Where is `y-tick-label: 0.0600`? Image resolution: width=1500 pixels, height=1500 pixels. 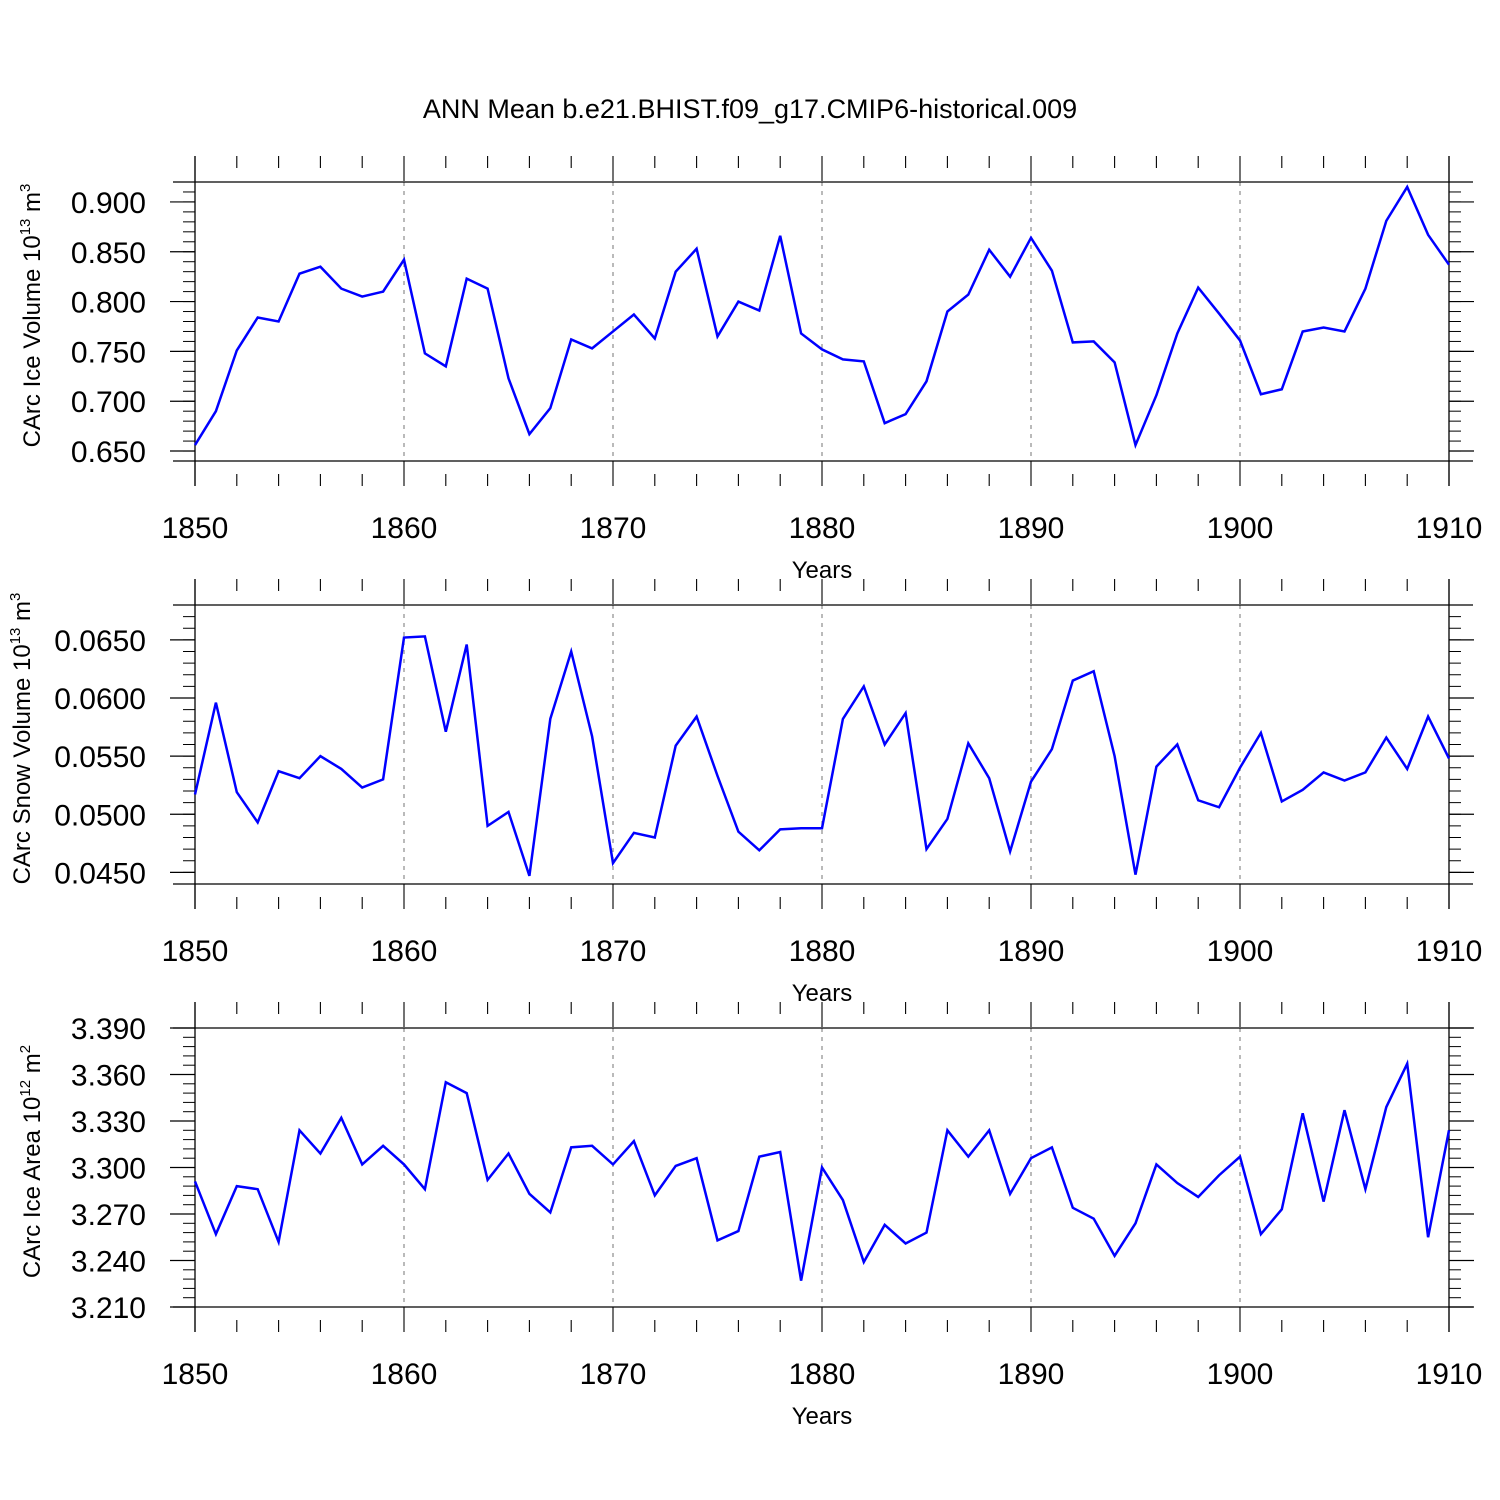
y-tick-label: 0.0600 is located at coordinates (100, 699).